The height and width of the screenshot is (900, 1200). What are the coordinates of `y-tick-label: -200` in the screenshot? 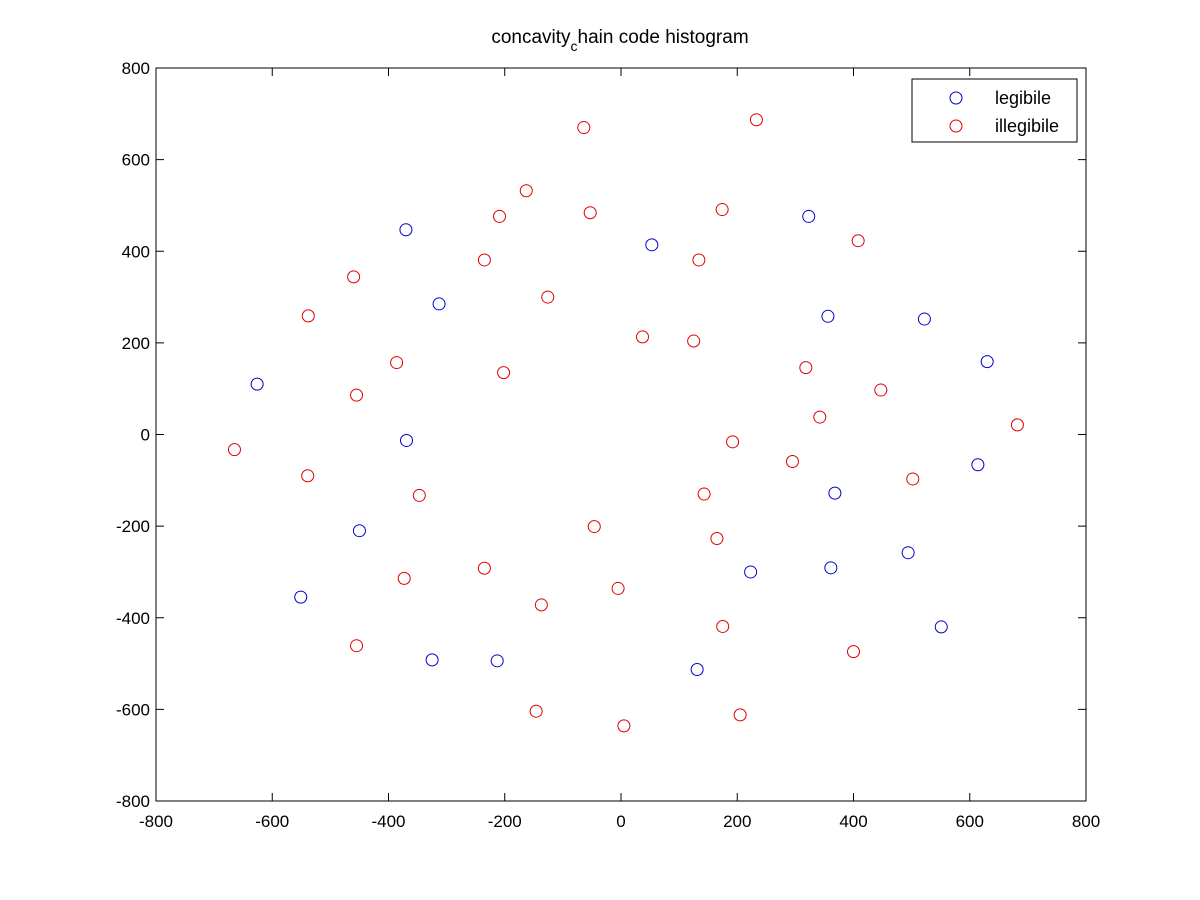 It's located at (133, 526).